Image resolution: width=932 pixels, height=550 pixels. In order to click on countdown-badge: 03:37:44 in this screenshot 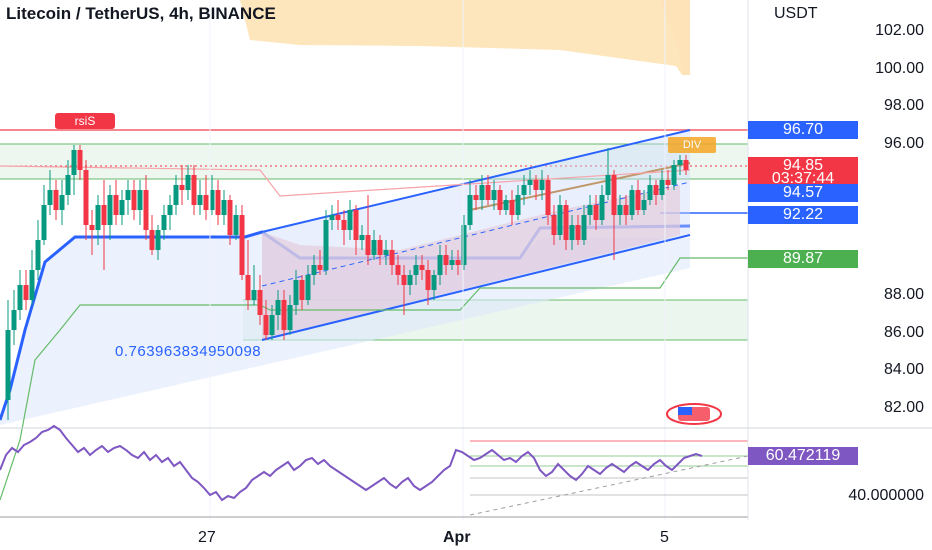, I will do `click(803, 179)`.